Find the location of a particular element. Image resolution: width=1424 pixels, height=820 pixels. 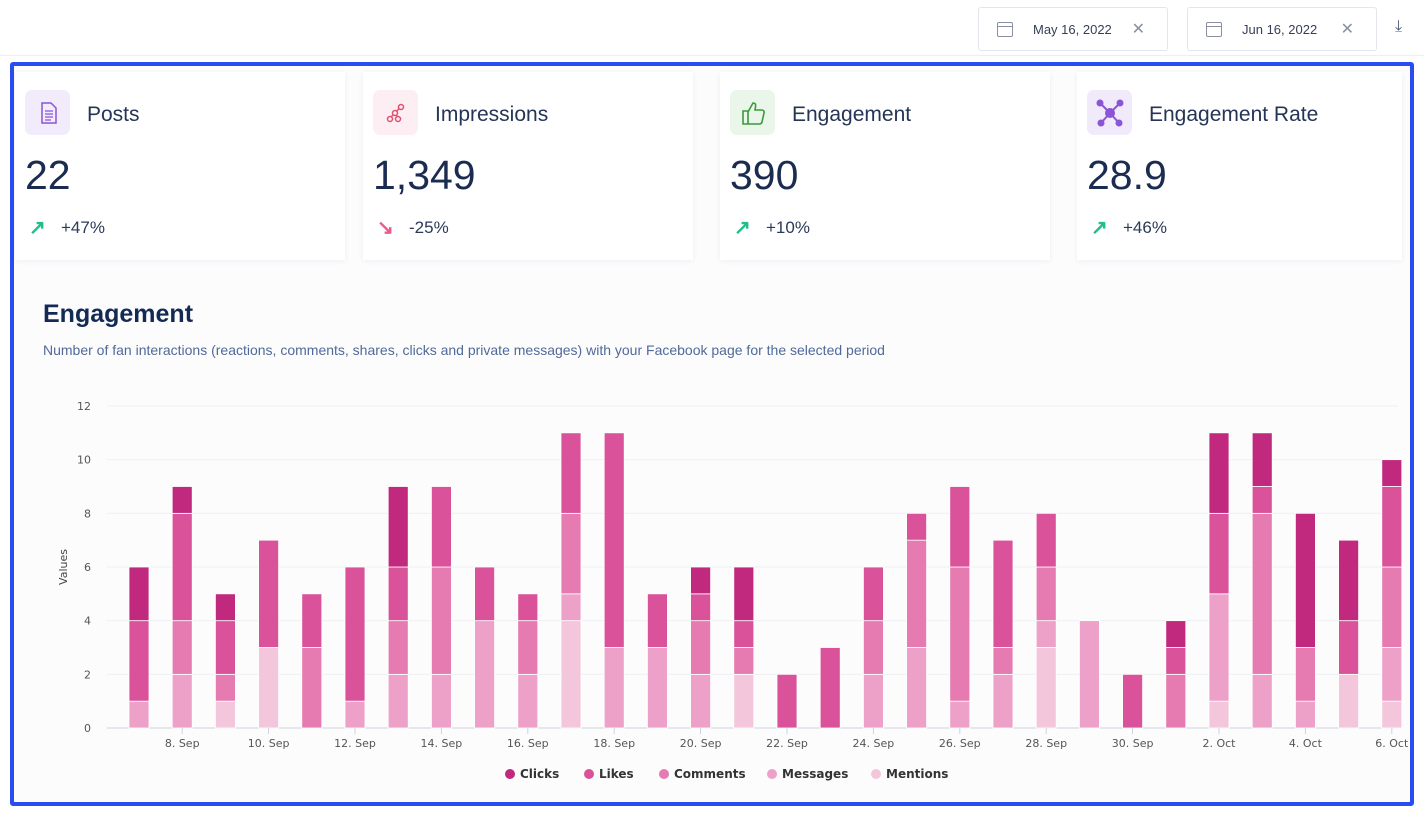

end-date-value: Jun 16, 2022 is located at coordinates (1280, 29).